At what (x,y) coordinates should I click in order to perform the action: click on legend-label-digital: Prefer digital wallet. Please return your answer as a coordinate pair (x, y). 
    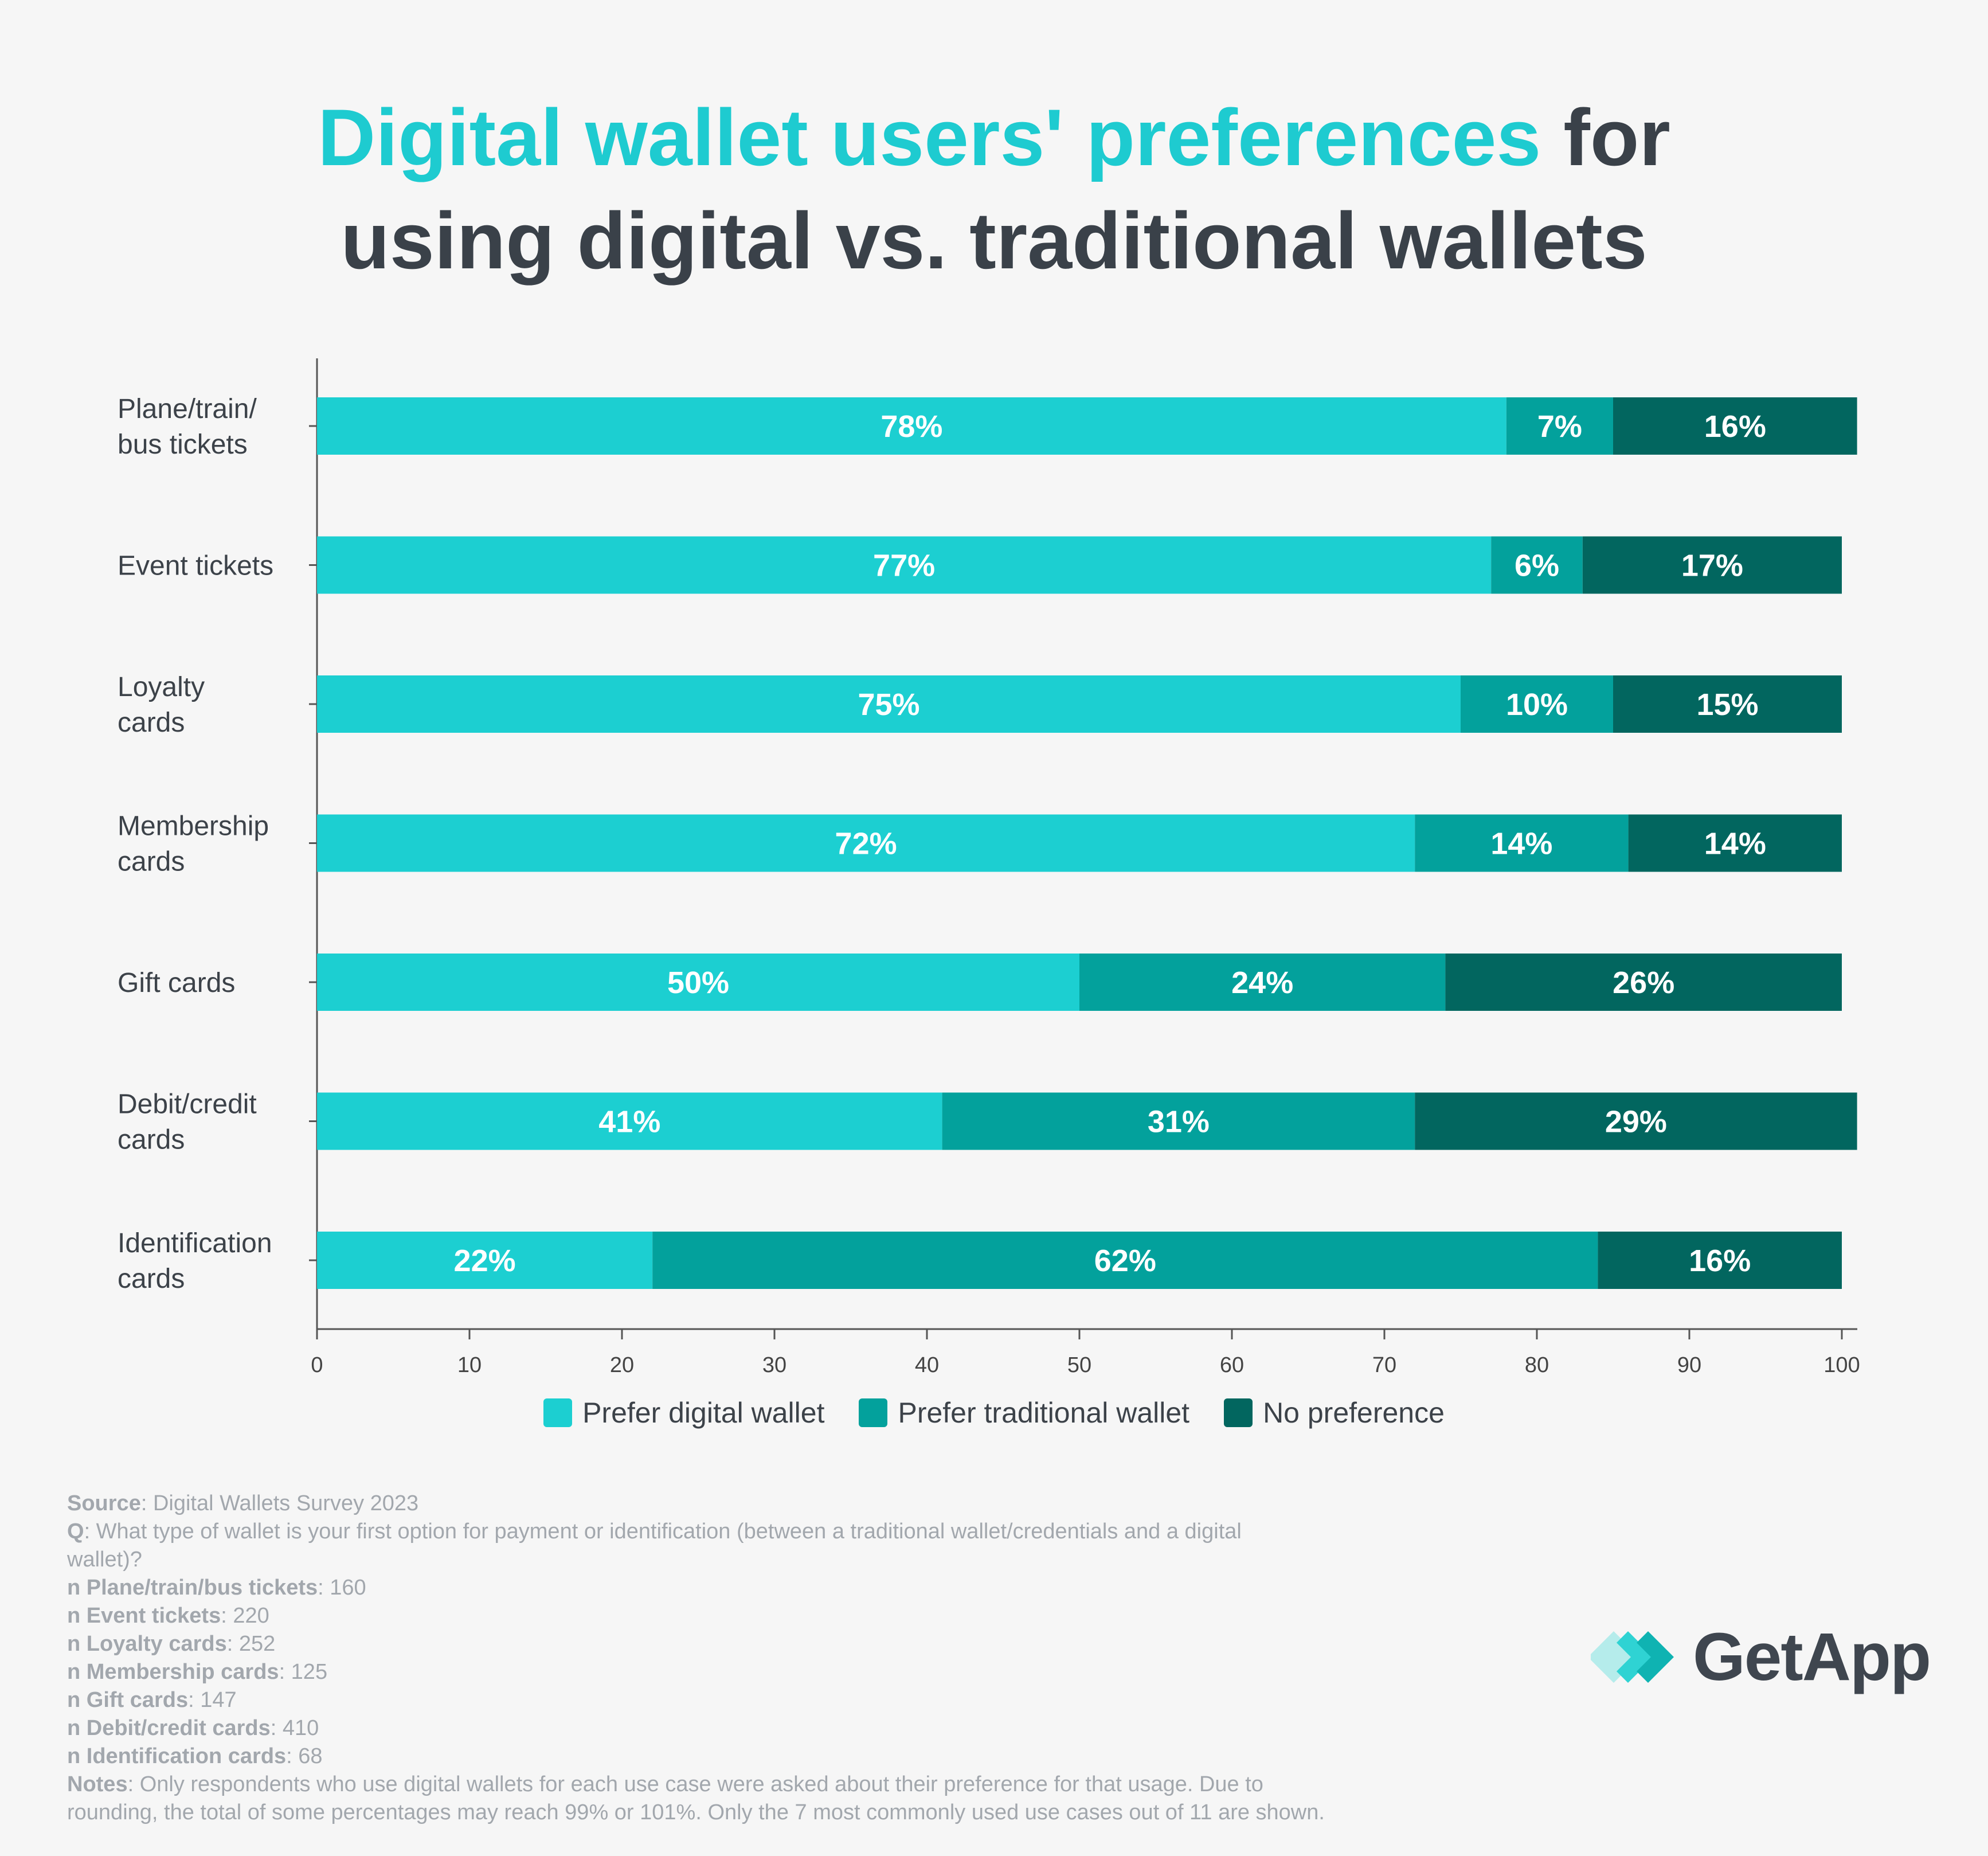
    Looking at the image, I should click on (703, 1413).